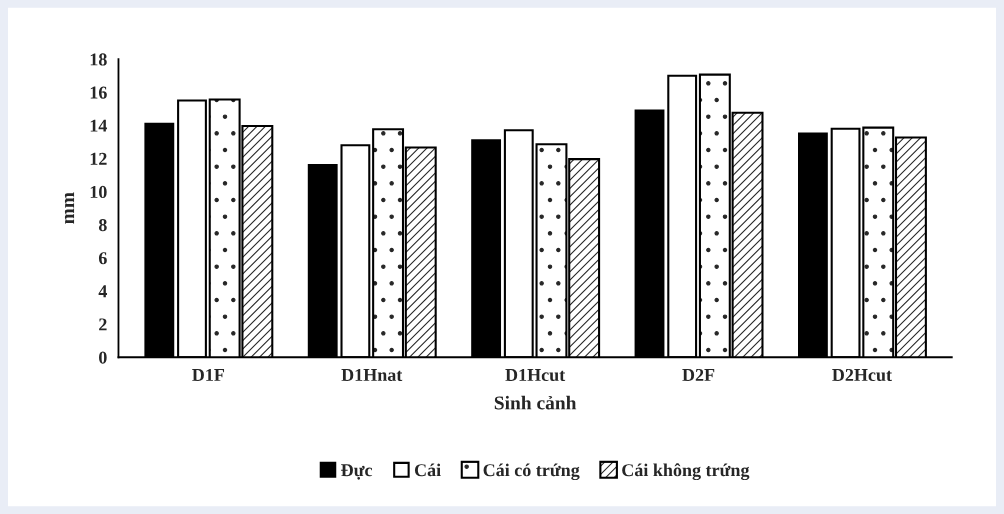  What do you see at coordinates (99, 125) in the screenshot?
I see `y-tick-label: 14` at bounding box center [99, 125].